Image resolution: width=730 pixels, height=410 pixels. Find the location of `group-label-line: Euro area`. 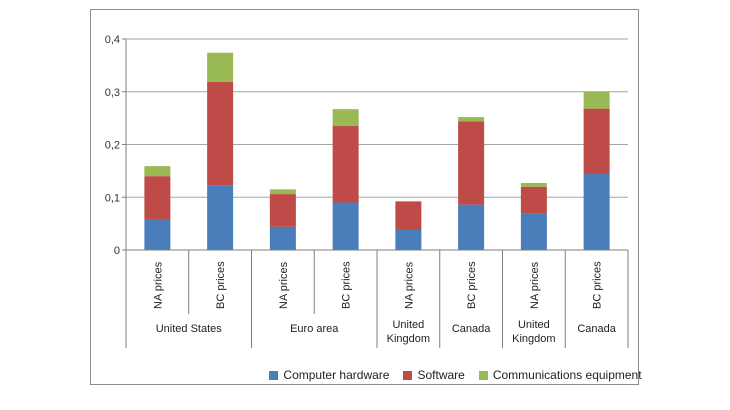

group-label-line: Euro area is located at coordinates (314, 329).